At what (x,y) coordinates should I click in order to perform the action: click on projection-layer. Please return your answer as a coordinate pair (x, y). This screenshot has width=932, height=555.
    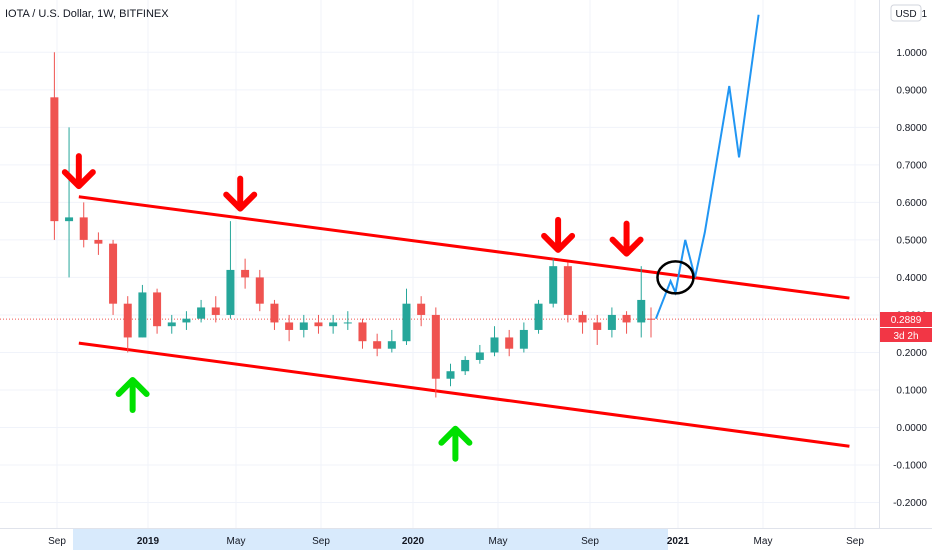
    Looking at the image, I should click on (707, 167).